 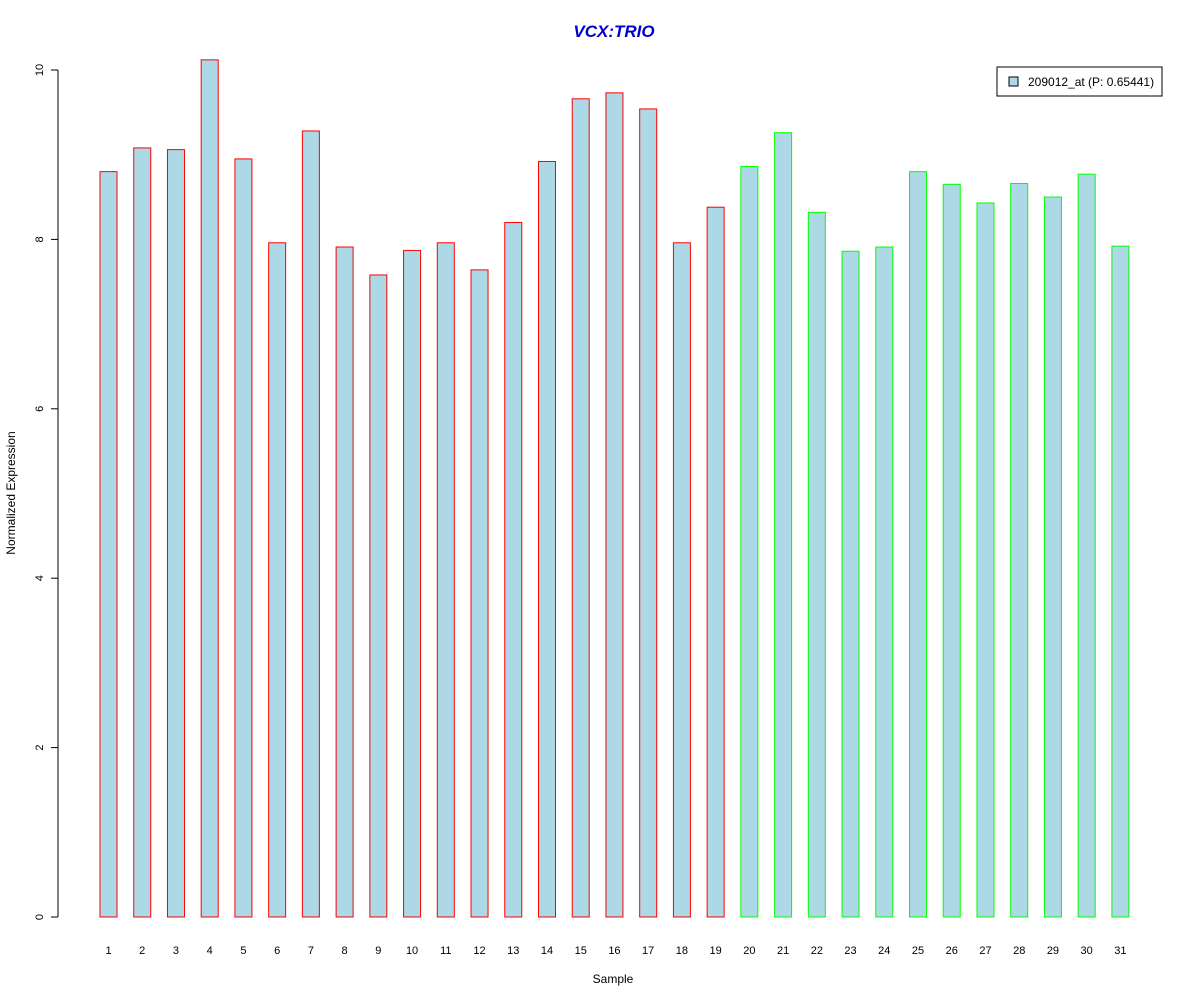 What do you see at coordinates (1053, 951) in the screenshot?
I see `x-tick-label: 29` at bounding box center [1053, 951].